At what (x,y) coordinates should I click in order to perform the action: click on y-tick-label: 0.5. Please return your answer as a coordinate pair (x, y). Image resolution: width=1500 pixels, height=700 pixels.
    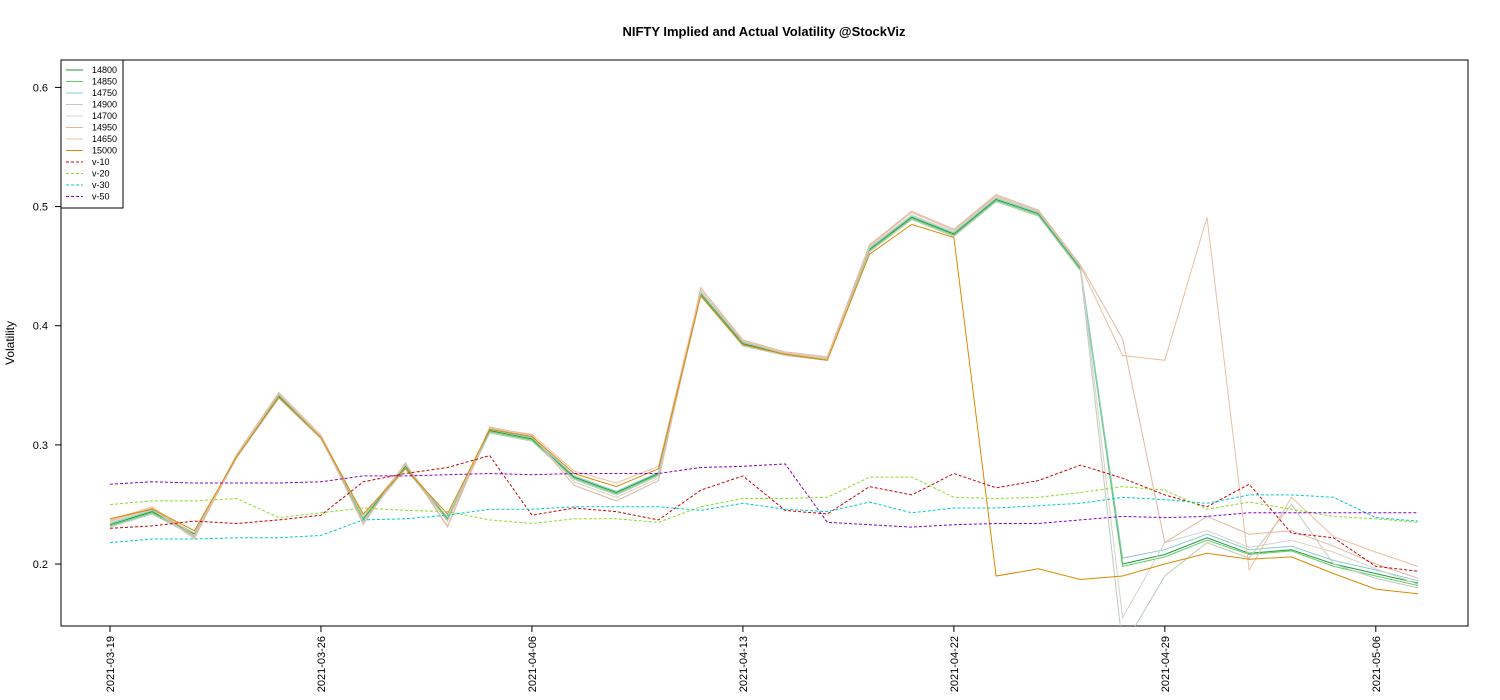
    Looking at the image, I should click on (40, 208).